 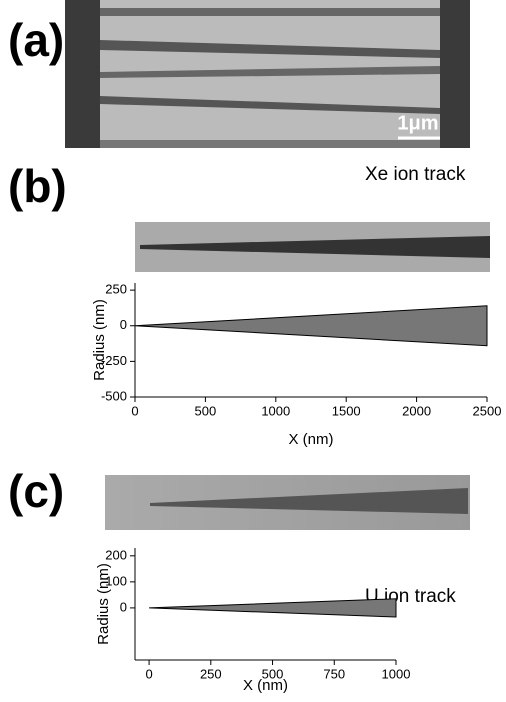 I want to click on panel-label: (b), so click(x=37, y=186).